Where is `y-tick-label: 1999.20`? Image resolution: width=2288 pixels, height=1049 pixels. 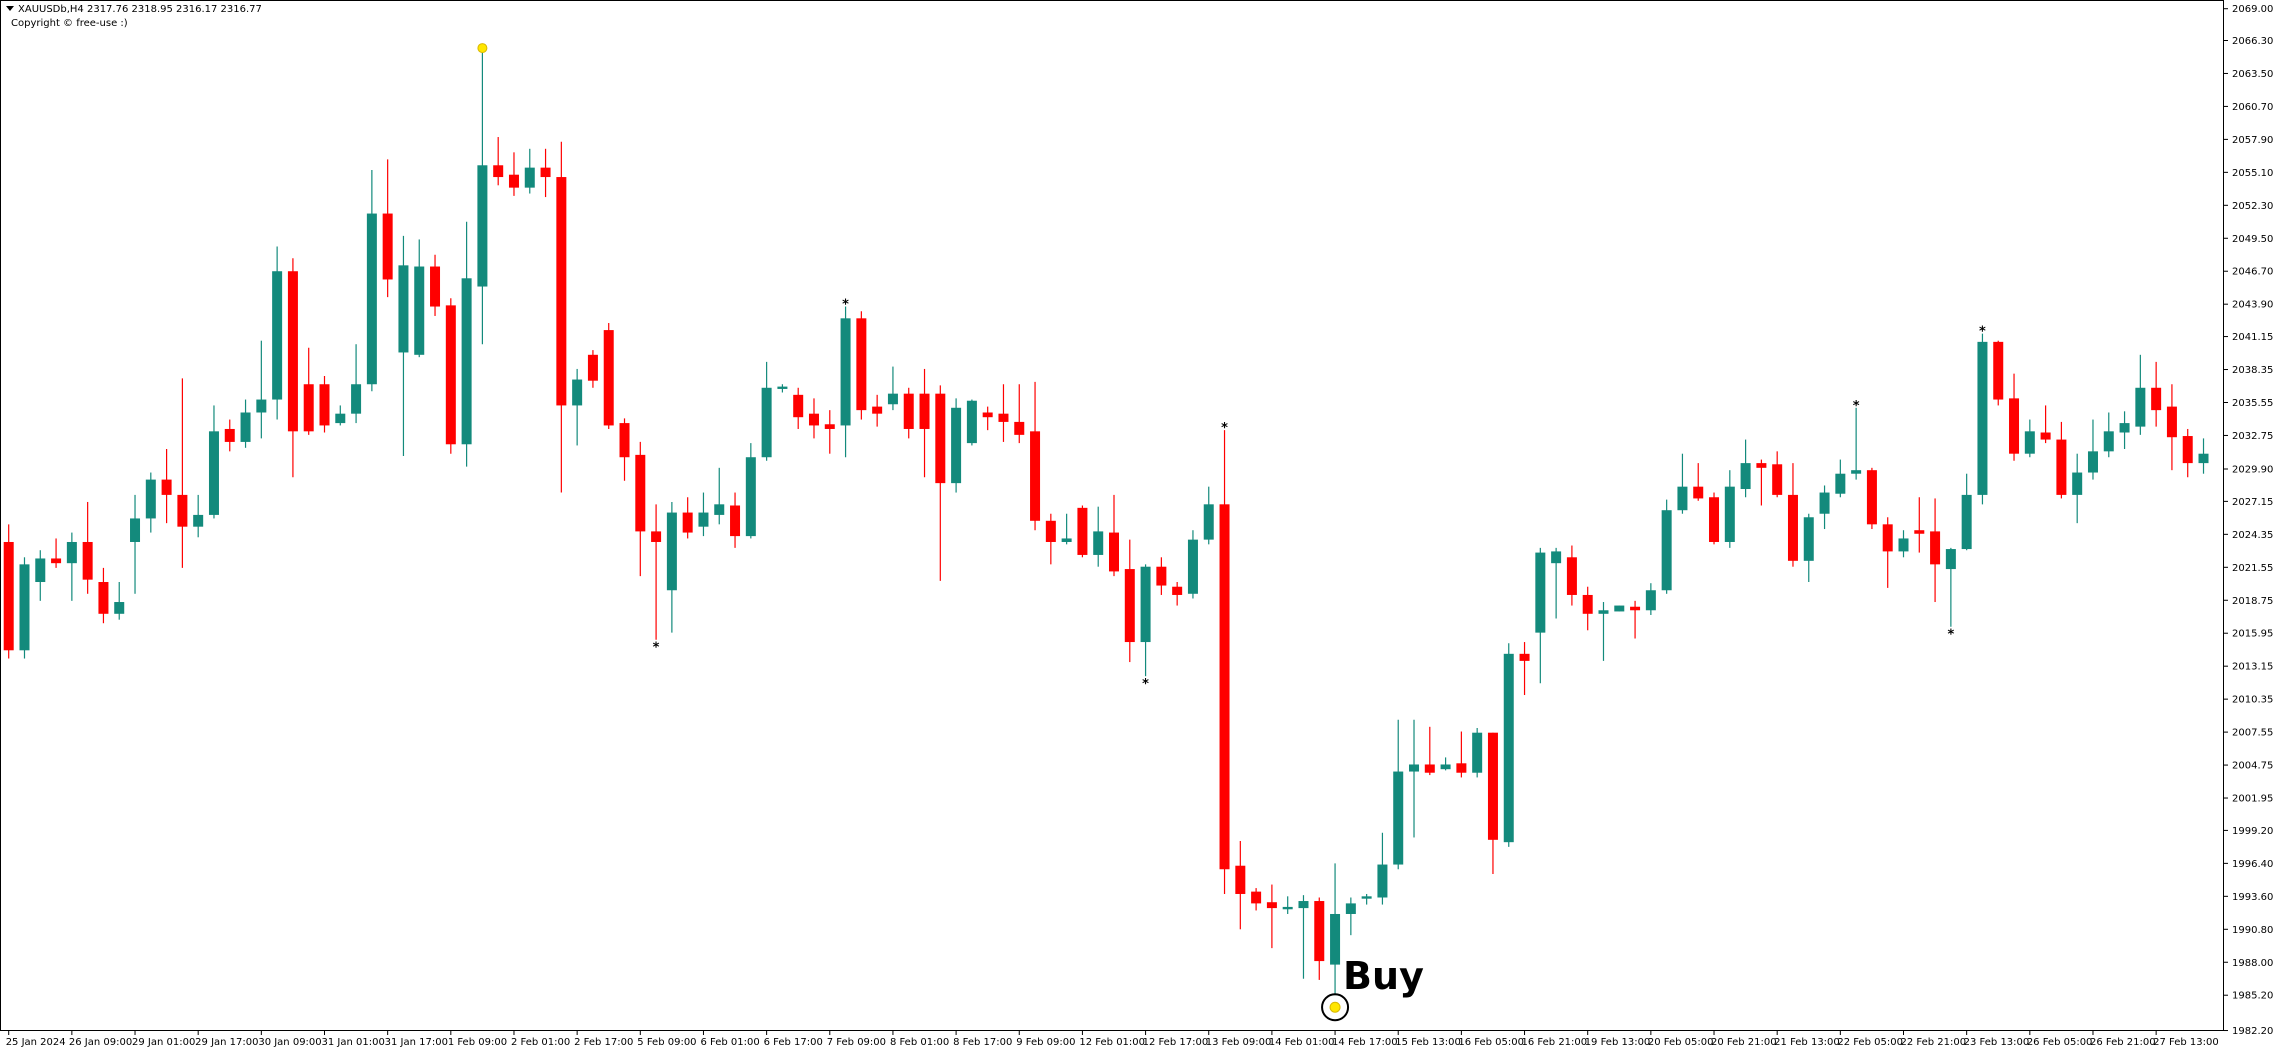
y-tick-label: 1999.20 is located at coordinates (2252, 831).